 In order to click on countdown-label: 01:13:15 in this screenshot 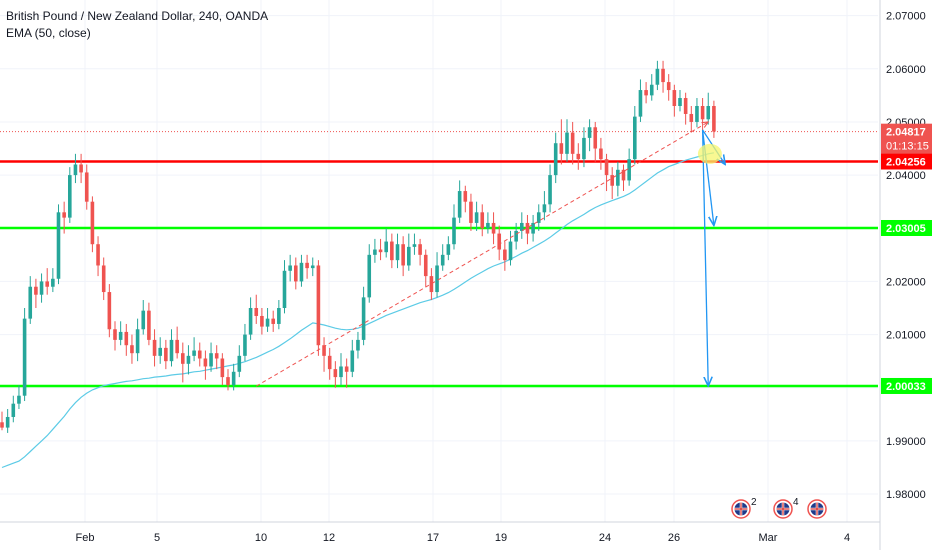, I will do `click(907, 147)`.